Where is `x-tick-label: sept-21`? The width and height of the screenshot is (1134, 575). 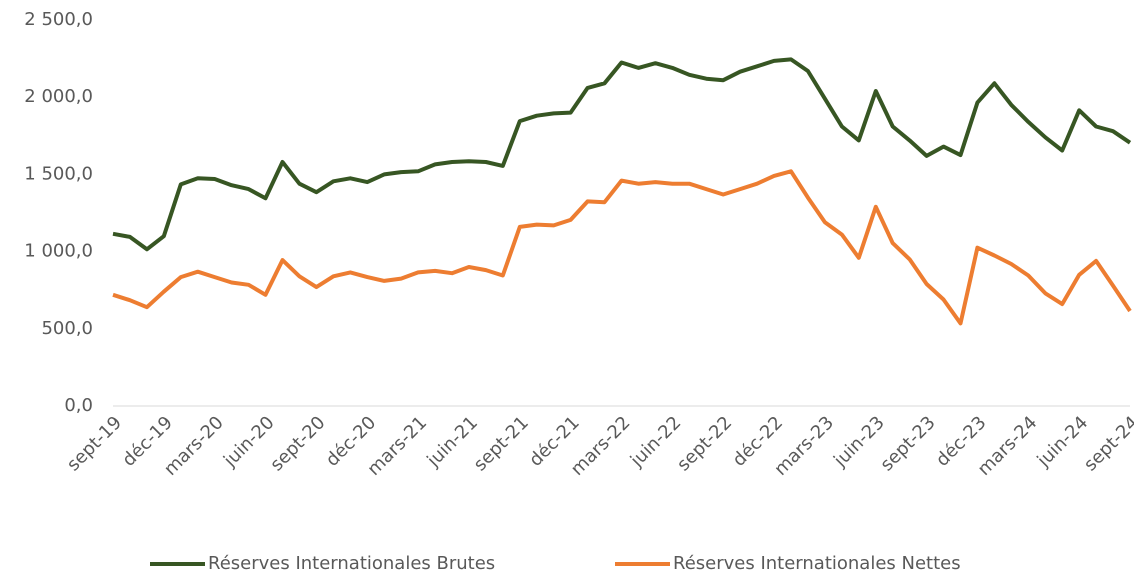
x-tick-label: sept-21 is located at coordinates (501, 443).